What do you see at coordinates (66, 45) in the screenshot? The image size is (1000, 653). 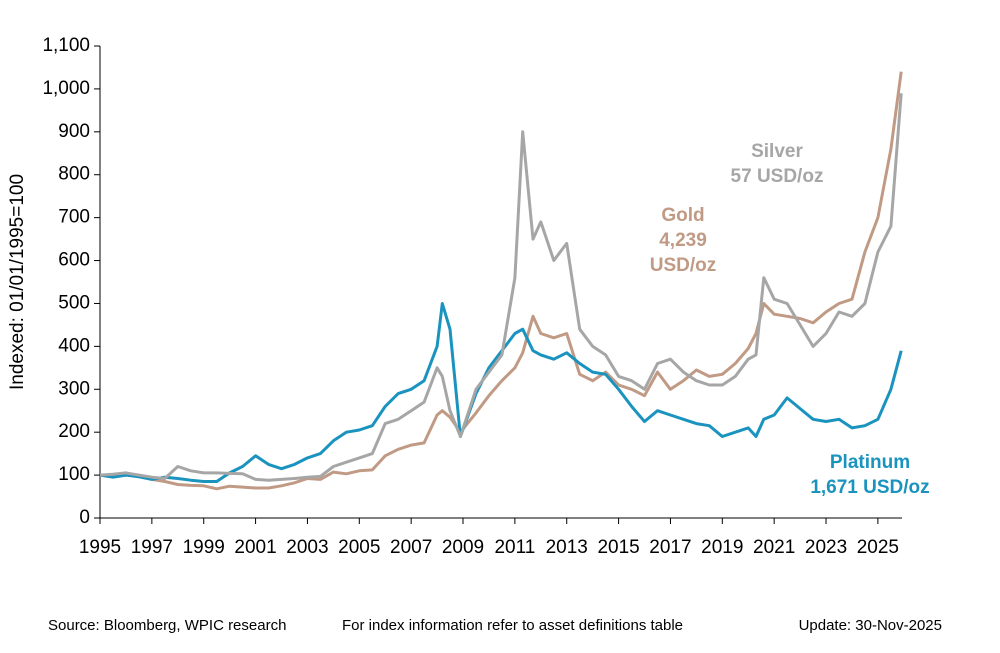 I see `y-tick-label: 1,100` at bounding box center [66, 45].